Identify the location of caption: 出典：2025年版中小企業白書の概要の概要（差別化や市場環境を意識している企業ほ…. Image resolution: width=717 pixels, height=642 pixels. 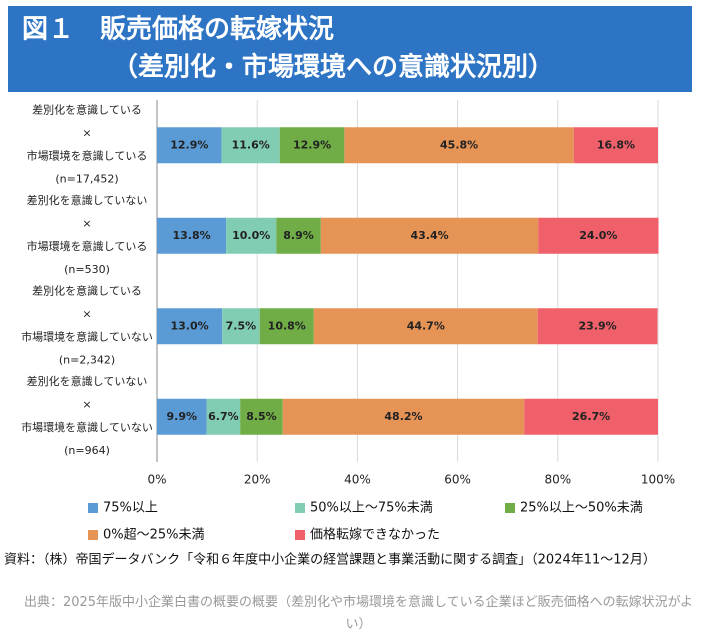
(358, 613).